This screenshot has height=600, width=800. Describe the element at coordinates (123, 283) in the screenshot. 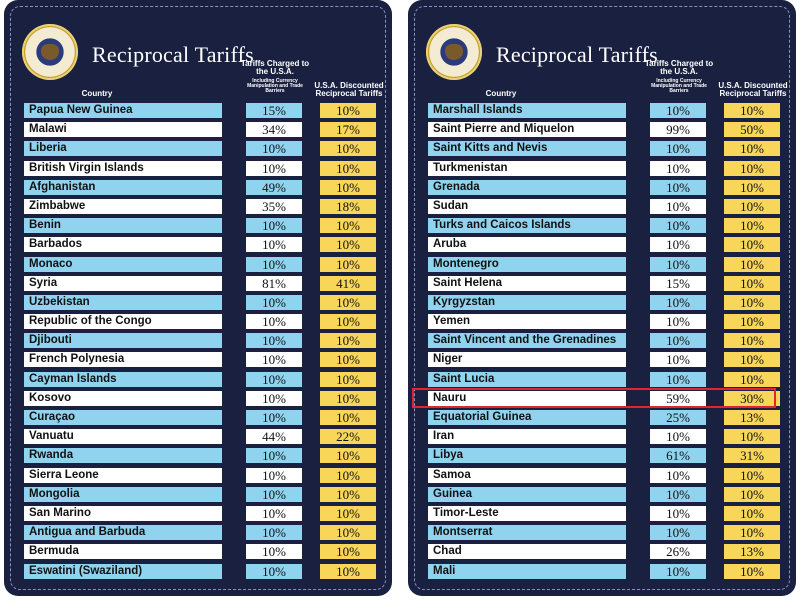

I see `country-cell: Syria` at that location.